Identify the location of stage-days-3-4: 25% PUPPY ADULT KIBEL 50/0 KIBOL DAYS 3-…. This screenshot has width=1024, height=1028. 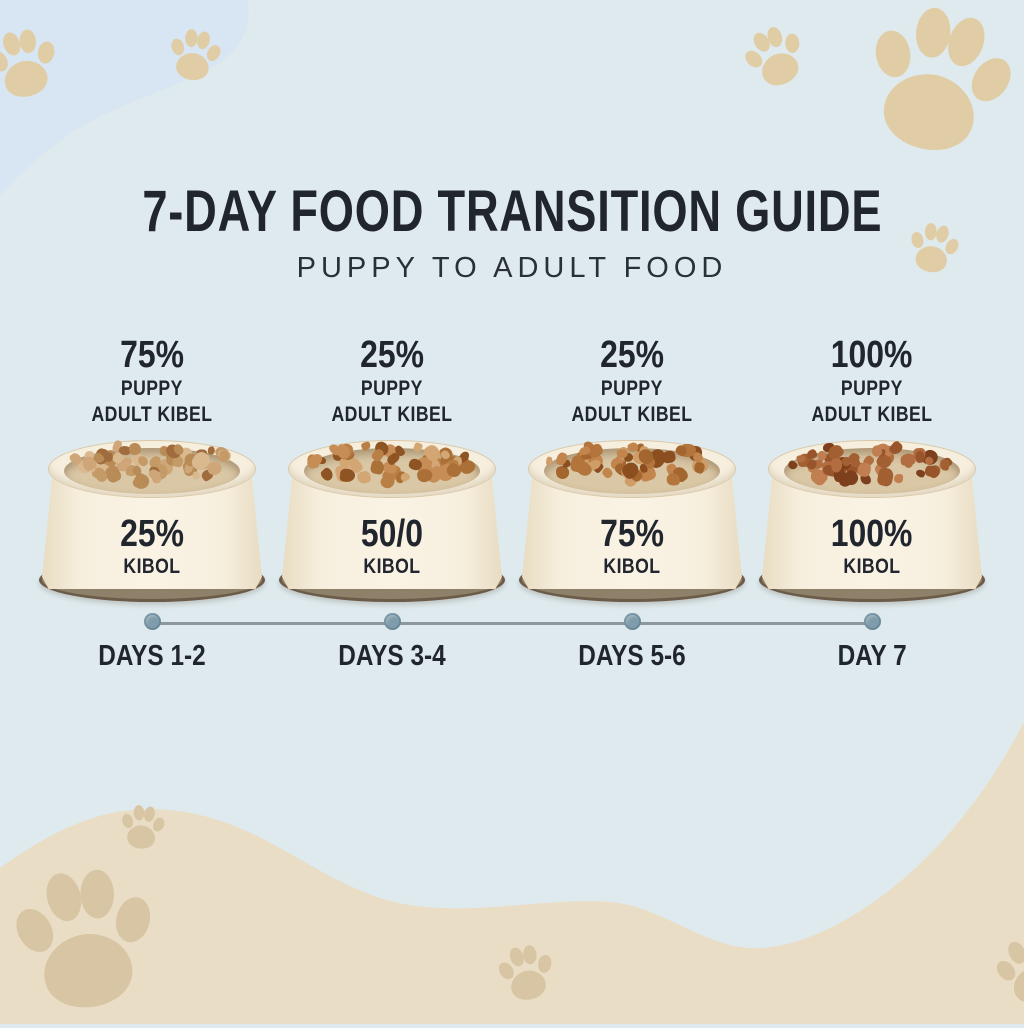
(392, 503).